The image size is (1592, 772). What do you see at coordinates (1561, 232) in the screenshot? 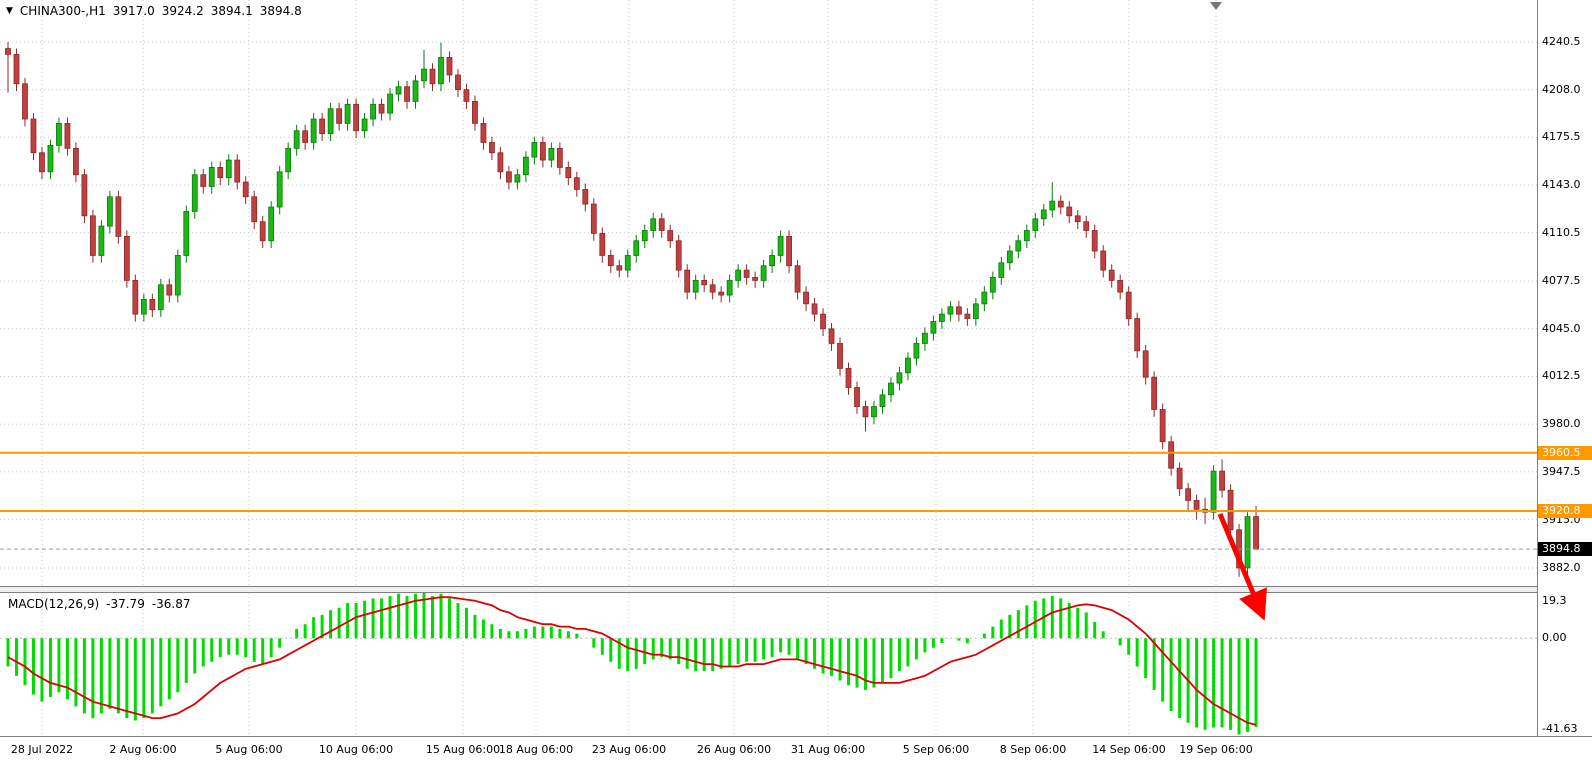
I see `price-tick-label: 4110.5` at bounding box center [1561, 232].